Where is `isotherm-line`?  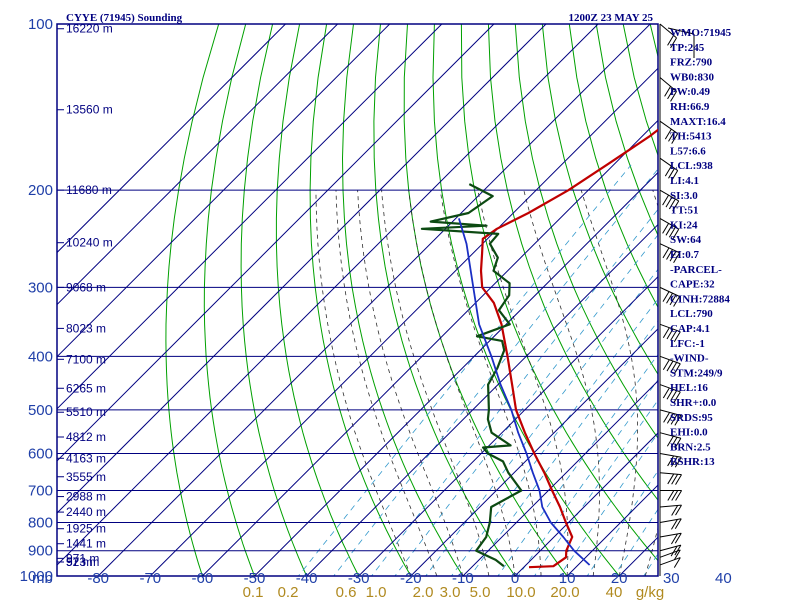
isotherm-line is located at coordinates (171, 139).